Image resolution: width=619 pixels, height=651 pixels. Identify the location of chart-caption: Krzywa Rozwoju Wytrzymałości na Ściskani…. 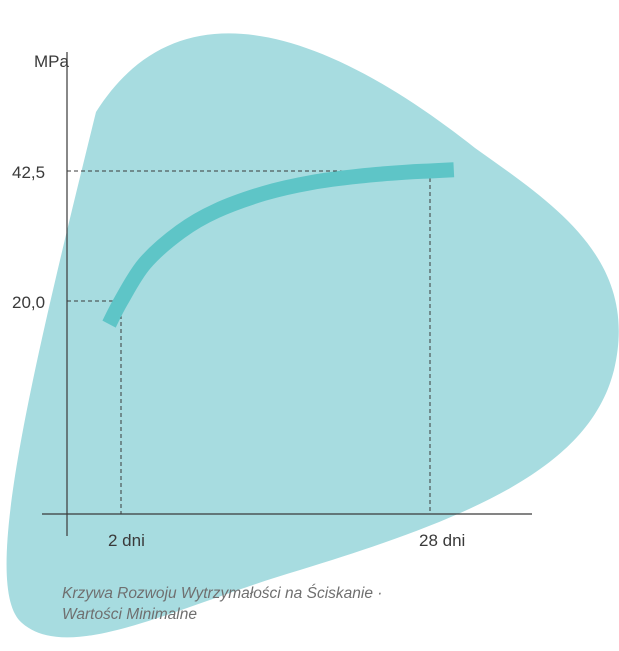
(322, 604).